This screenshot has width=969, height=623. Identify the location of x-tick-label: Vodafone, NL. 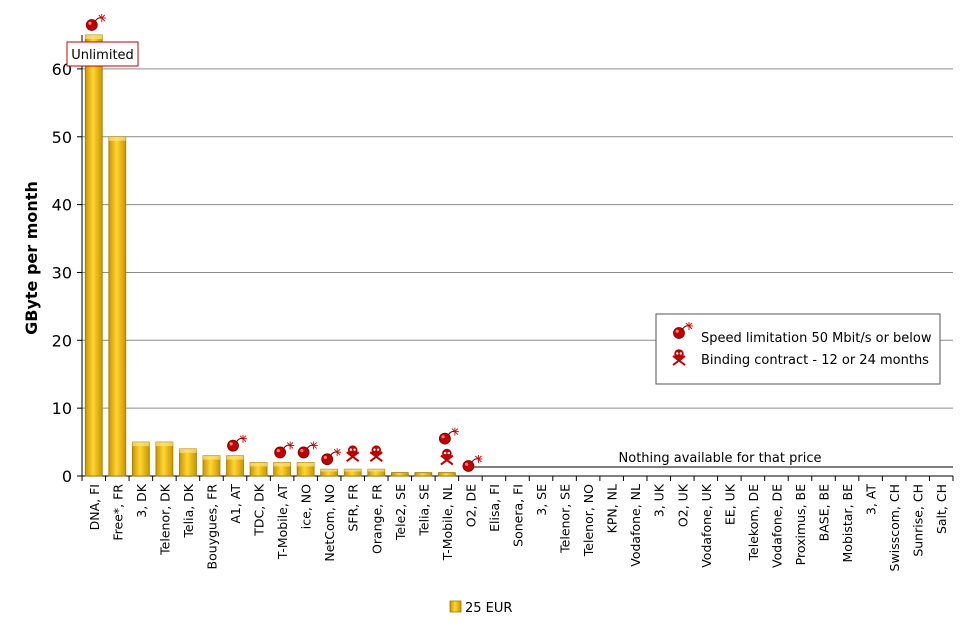
(635, 525).